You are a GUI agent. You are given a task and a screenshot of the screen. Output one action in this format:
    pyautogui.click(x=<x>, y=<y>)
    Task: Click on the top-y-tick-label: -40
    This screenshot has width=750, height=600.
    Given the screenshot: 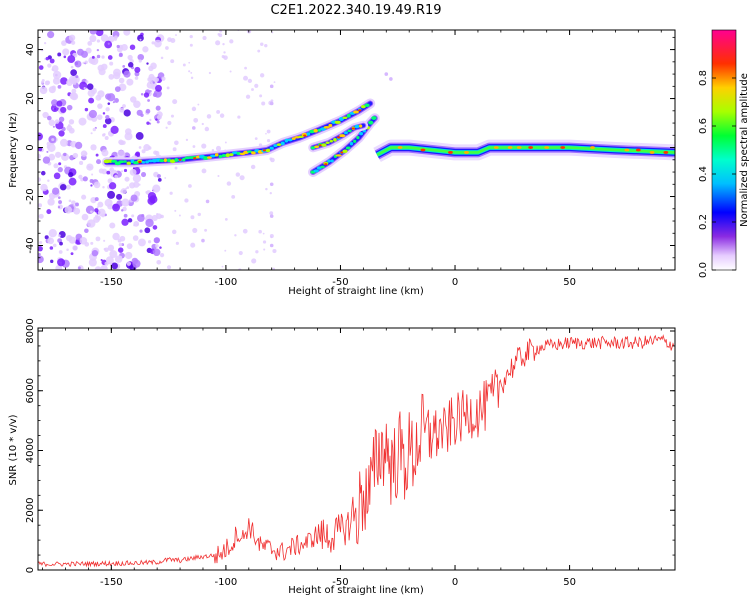 What is the action you would take?
    pyautogui.click(x=30, y=245)
    